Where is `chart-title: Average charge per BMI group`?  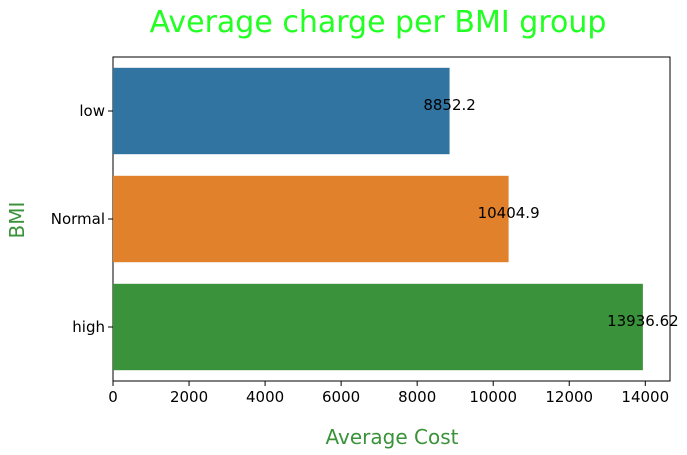 chart-title: Average charge per BMI group is located at coordinates (378, 22).